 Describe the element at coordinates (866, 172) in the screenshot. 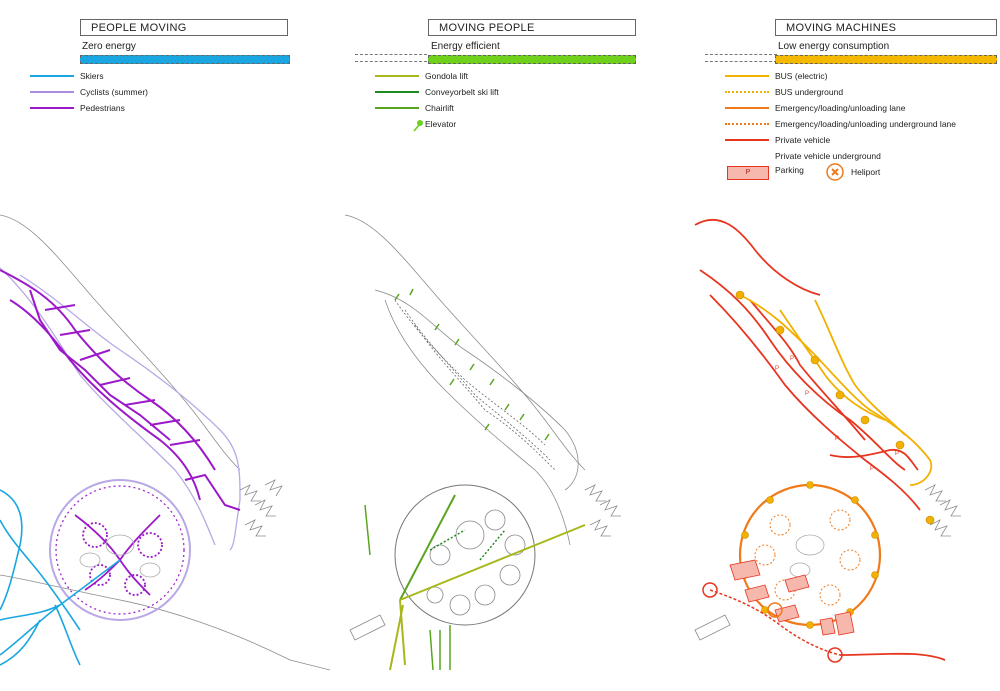

I see `legend-label: Heliport` at that location.